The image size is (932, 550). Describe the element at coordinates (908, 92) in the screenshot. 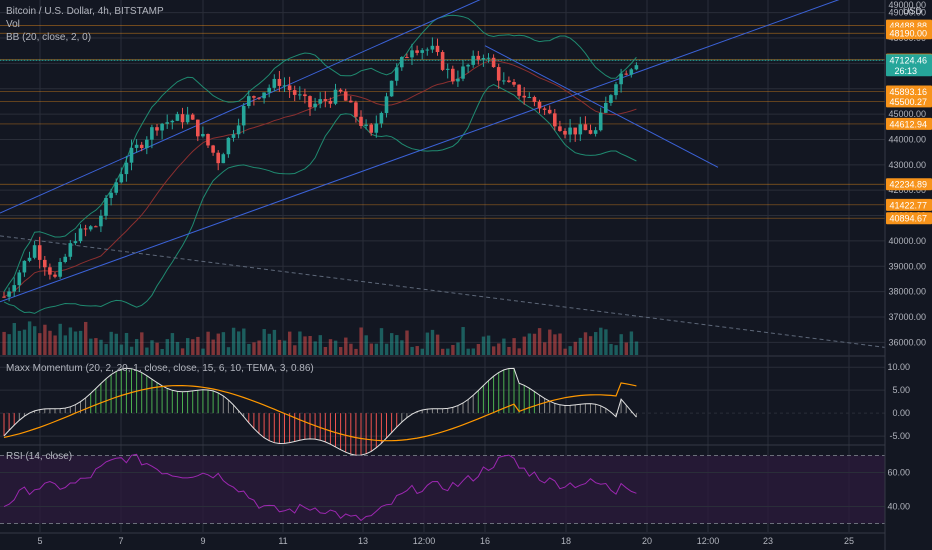

I see `price-label-text: 45893.16` at that location.